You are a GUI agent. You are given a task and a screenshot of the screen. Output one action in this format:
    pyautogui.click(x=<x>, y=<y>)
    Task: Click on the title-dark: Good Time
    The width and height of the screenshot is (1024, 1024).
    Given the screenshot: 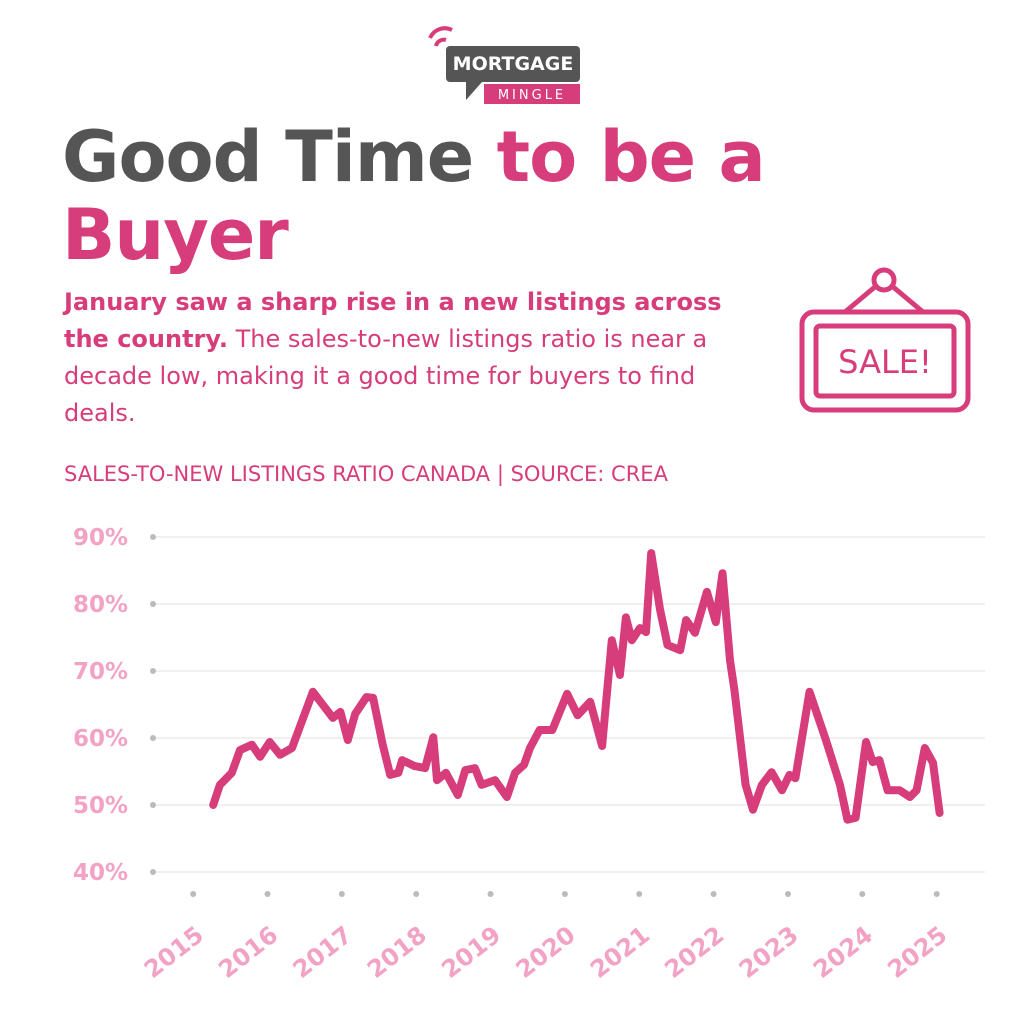 What is the action you would take?
    pyautogui.click(x=268, y=157)
    